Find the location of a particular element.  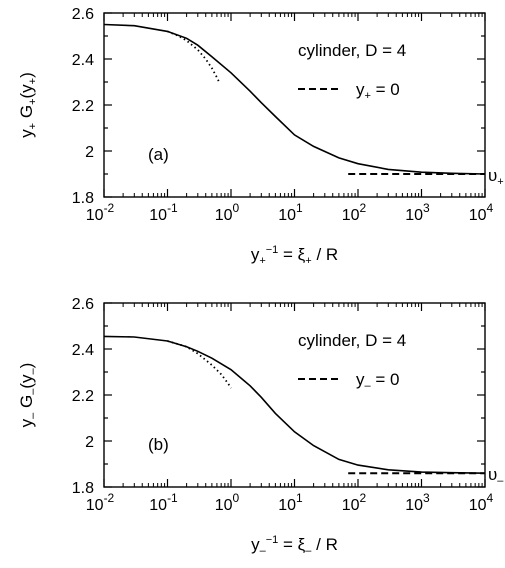

x-axis-label: y–−1 = ξ– / R is located at coordinates (294, 545).